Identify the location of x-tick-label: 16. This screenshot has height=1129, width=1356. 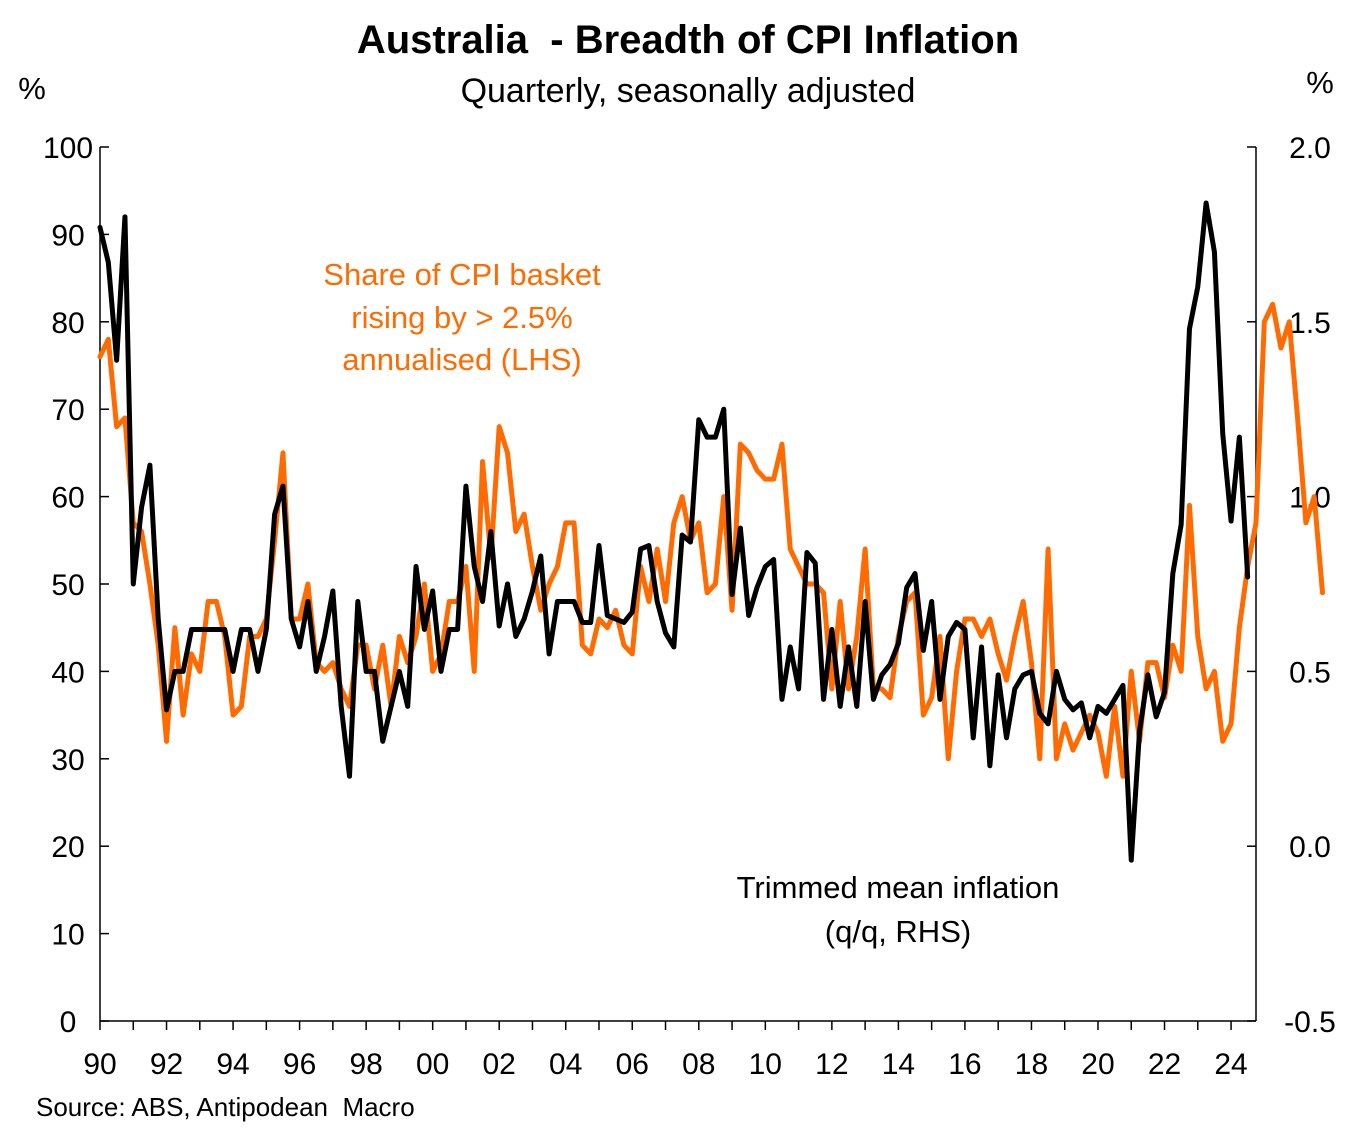
(964, 1064).